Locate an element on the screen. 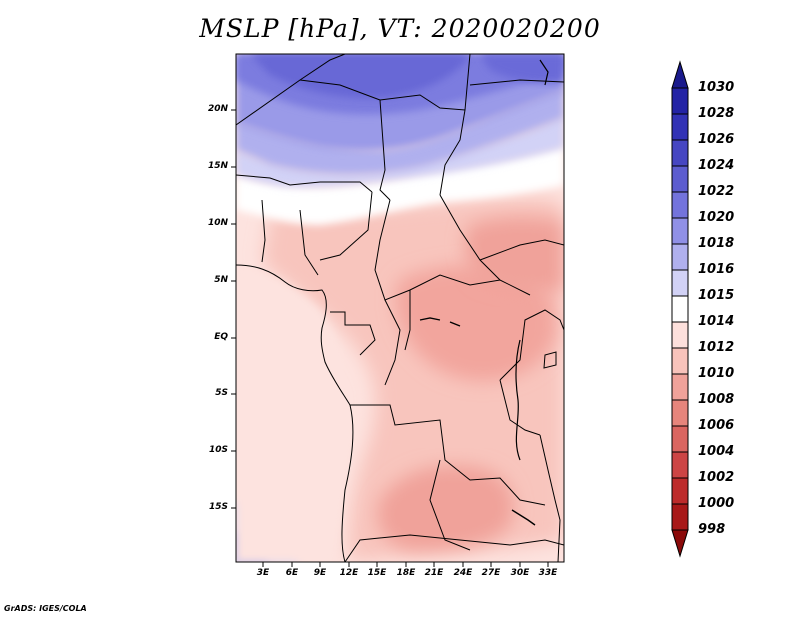  colorbar-label-1014: 1014 is located at coordinates (716, 321).